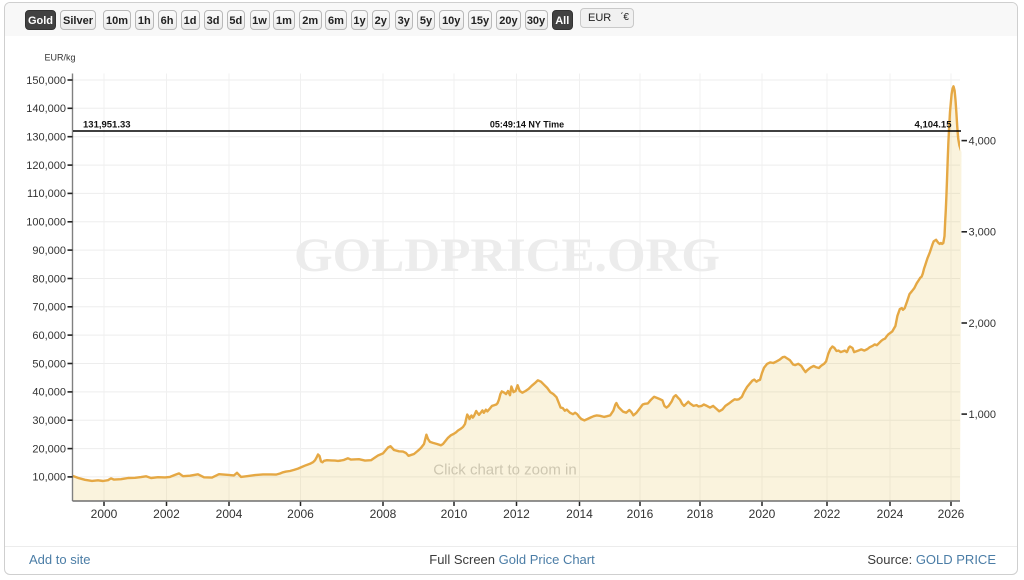 This screenshot has width=1024, height=580. Describe the element at coordinates (229, 514) in the screenshot. I see `svg-text: 2004` at that location.